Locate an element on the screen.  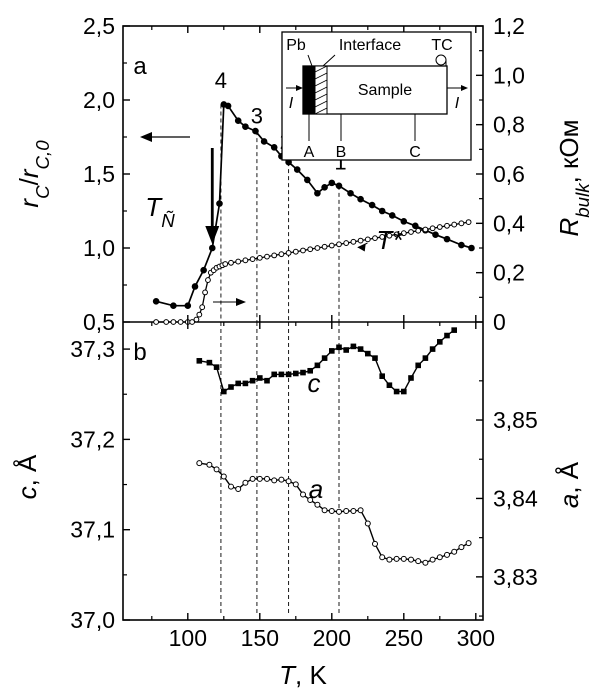
inset-label-contact: A is located at coordinates (309, 152).